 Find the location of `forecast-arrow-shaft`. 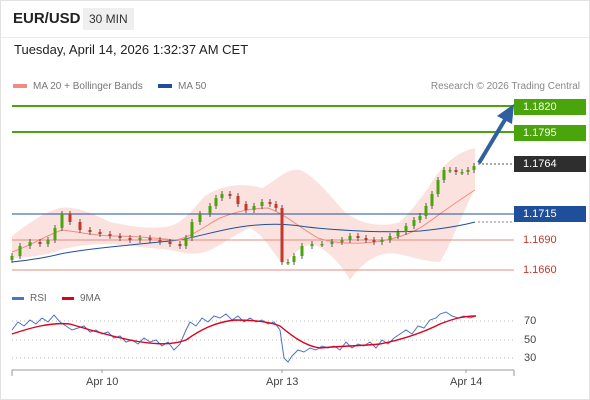

forecast-arrow-shaft is located at coordinates (492, 140).